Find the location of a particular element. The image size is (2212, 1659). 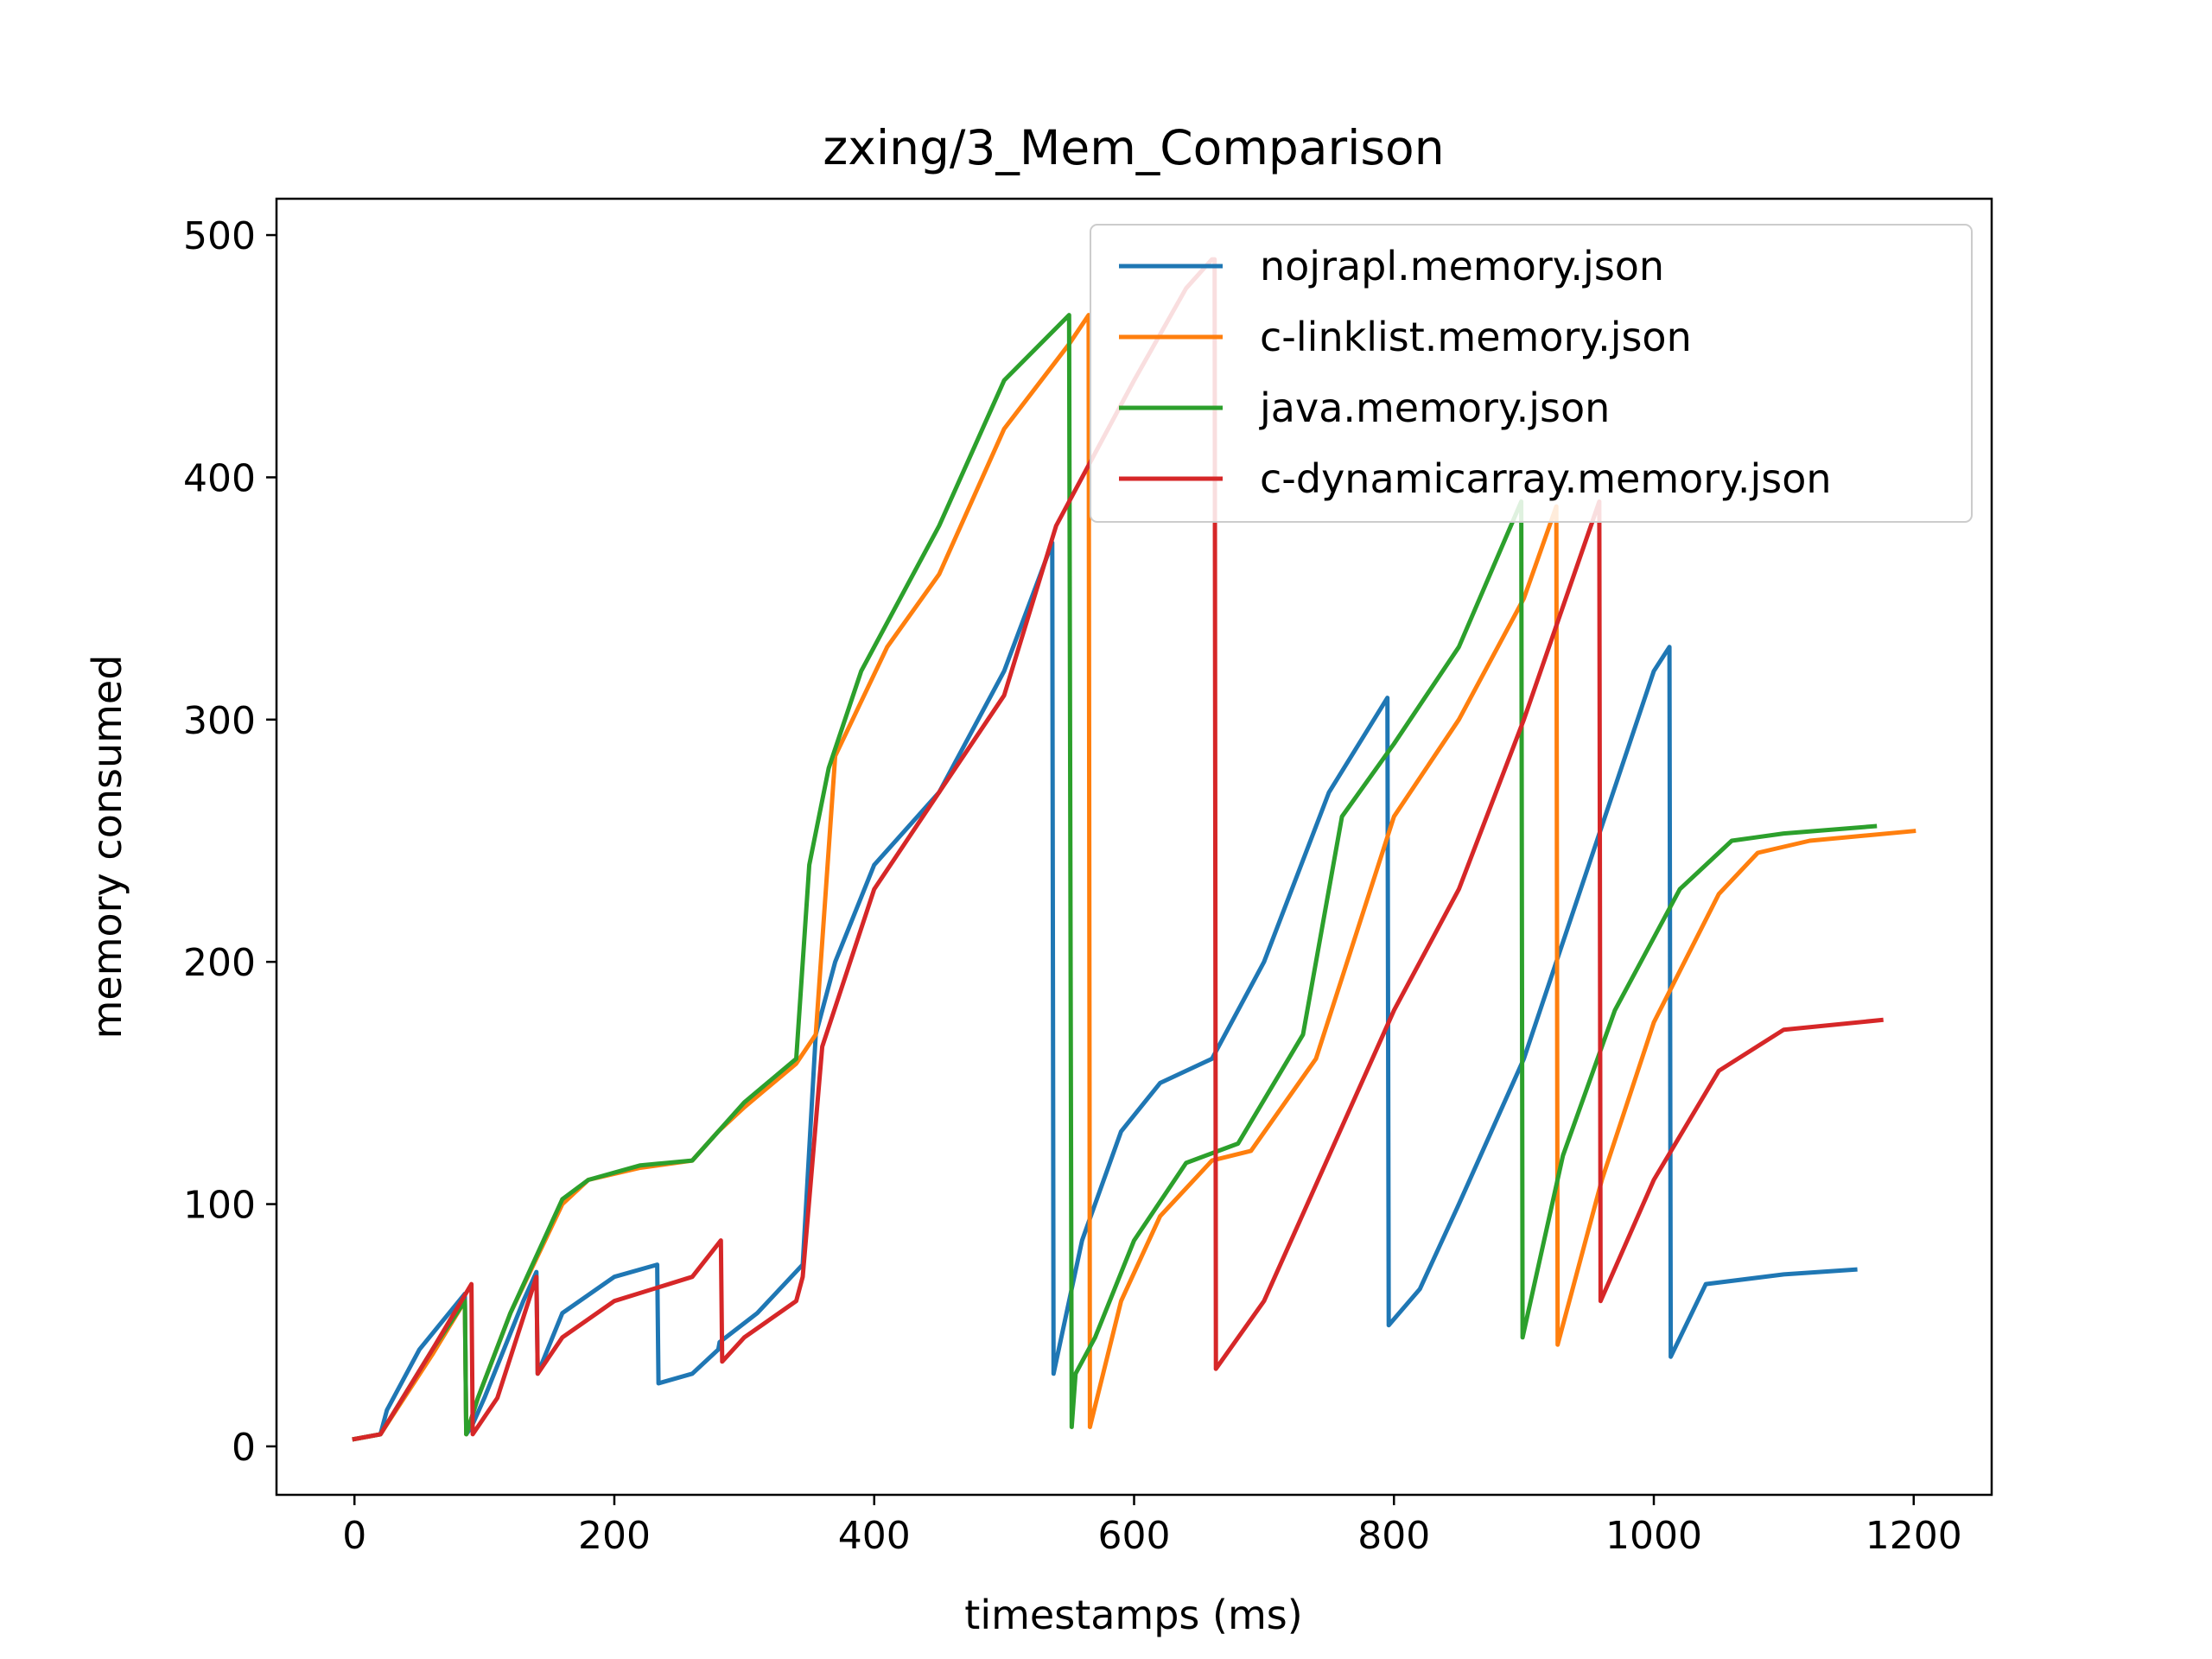

x-axis-label: timestamps (ms) is located at coordinates (1133, 1615).